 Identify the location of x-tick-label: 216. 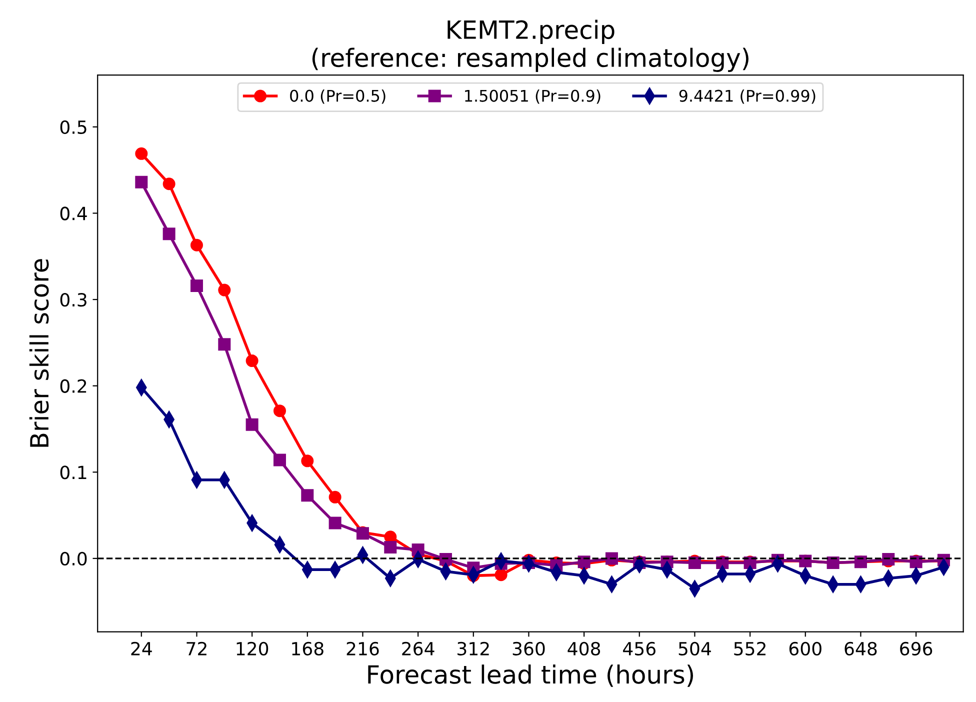
(362, 649).